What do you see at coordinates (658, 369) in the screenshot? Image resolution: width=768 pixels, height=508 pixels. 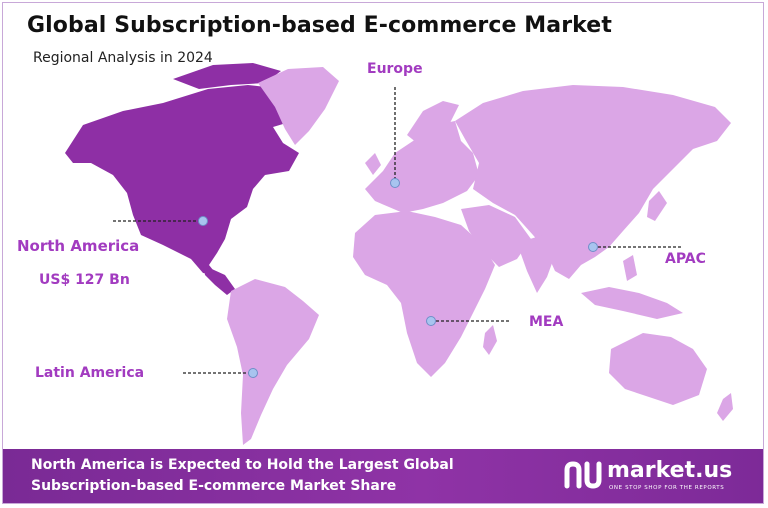 I see `region-australia` at bounding box center [658, 369].